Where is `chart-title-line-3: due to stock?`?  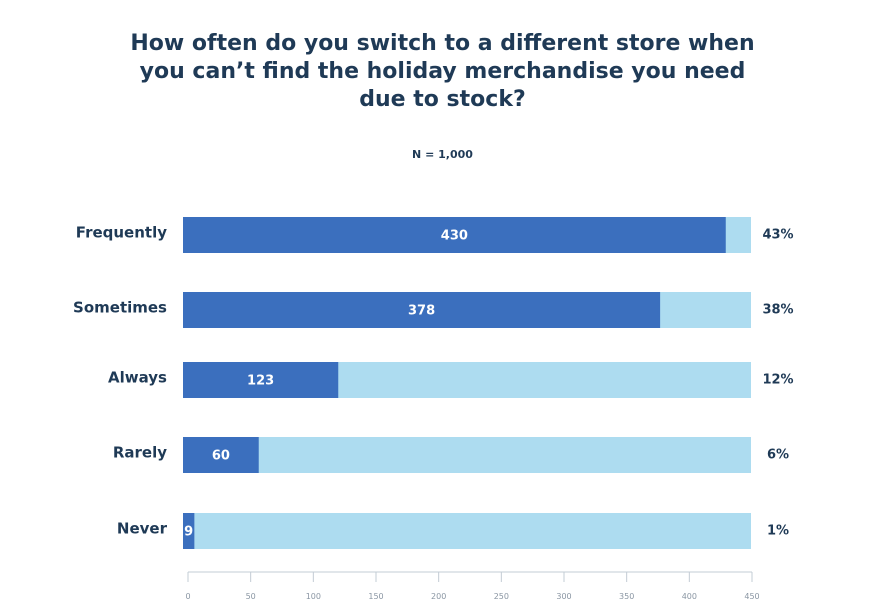 chart-title-line-3: due to stock? is located at coordinates (442, 99).